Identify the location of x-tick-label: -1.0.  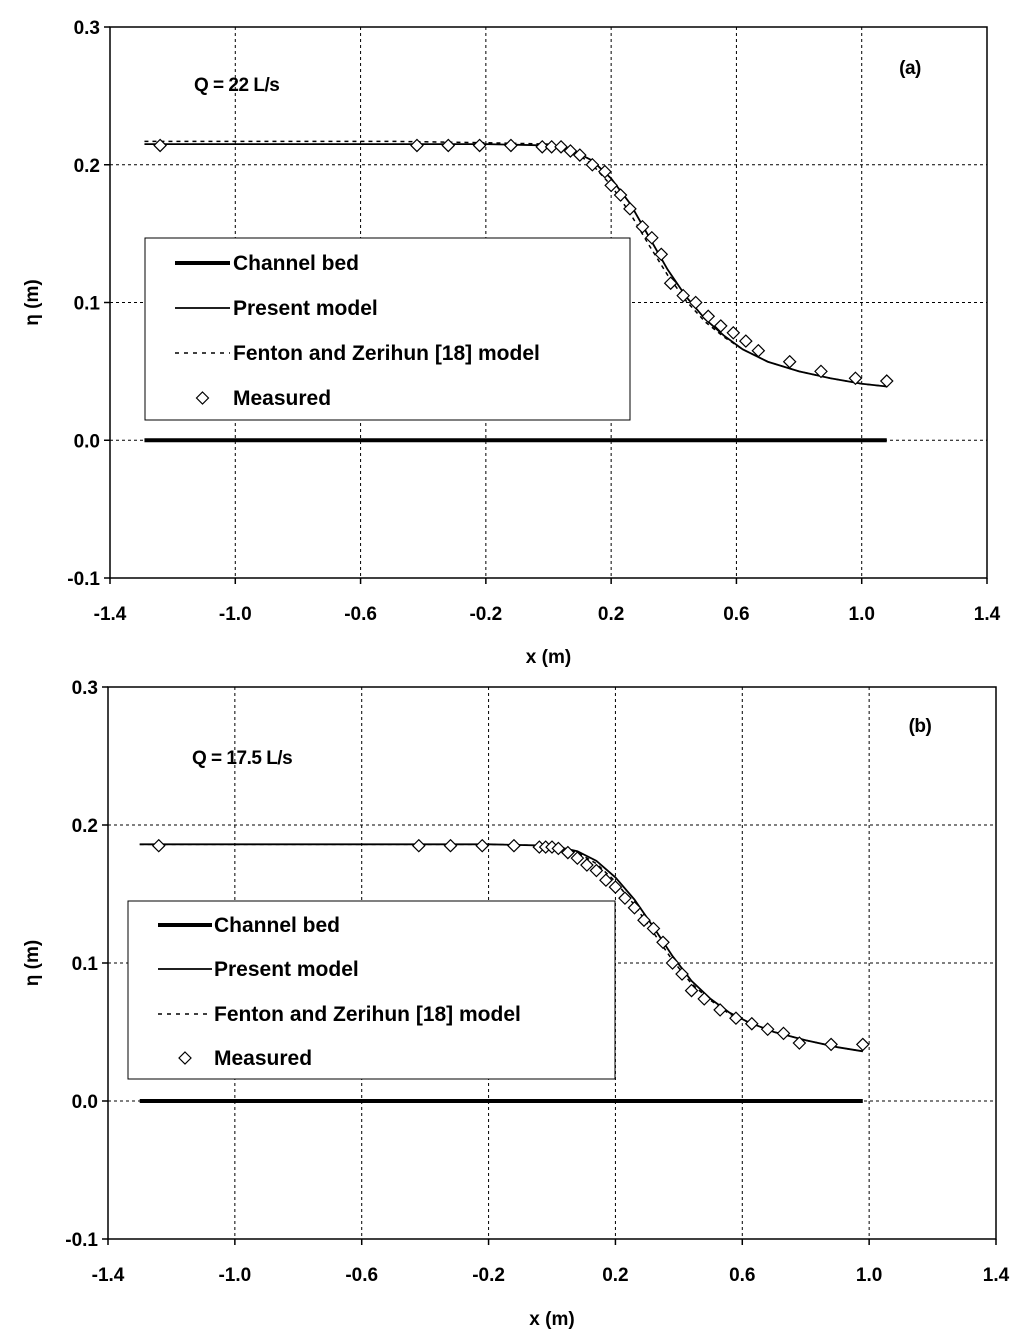
(234, 1275).